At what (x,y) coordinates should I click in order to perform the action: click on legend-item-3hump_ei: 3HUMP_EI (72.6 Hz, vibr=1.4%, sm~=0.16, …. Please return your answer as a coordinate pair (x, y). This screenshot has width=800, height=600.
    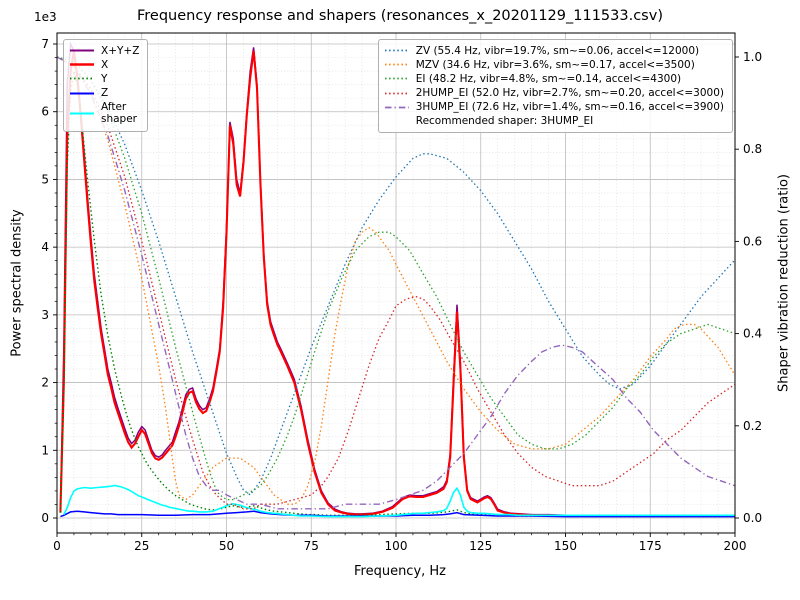
    Looking at the image, I should click on (554, 107).